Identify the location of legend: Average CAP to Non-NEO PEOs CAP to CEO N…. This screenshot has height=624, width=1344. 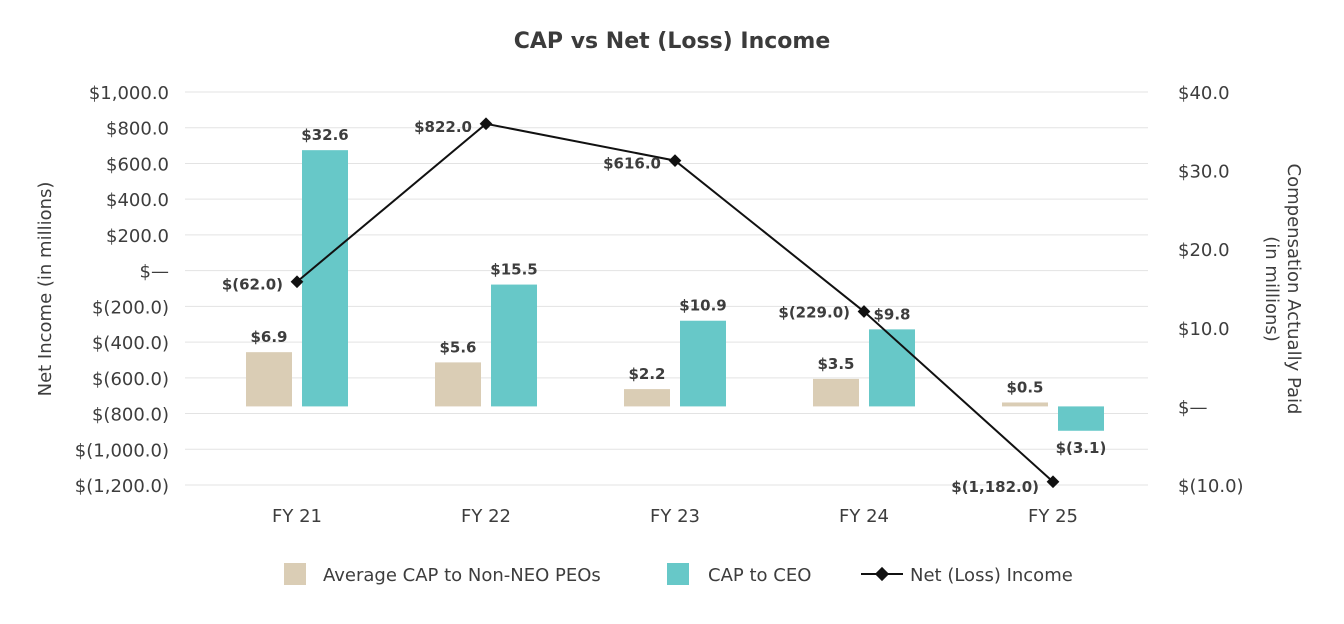
(678, 574).